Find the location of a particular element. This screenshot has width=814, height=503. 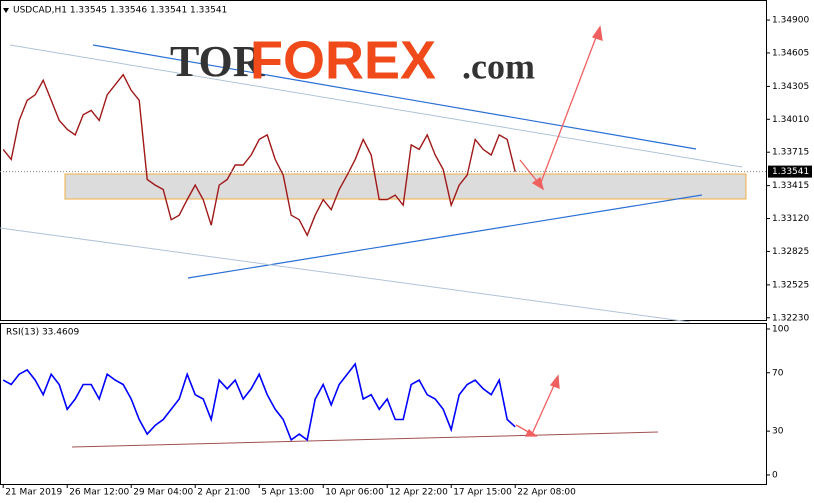

x-tick-label: 2 Apr 21:00 is located at coordinates (223, 493).